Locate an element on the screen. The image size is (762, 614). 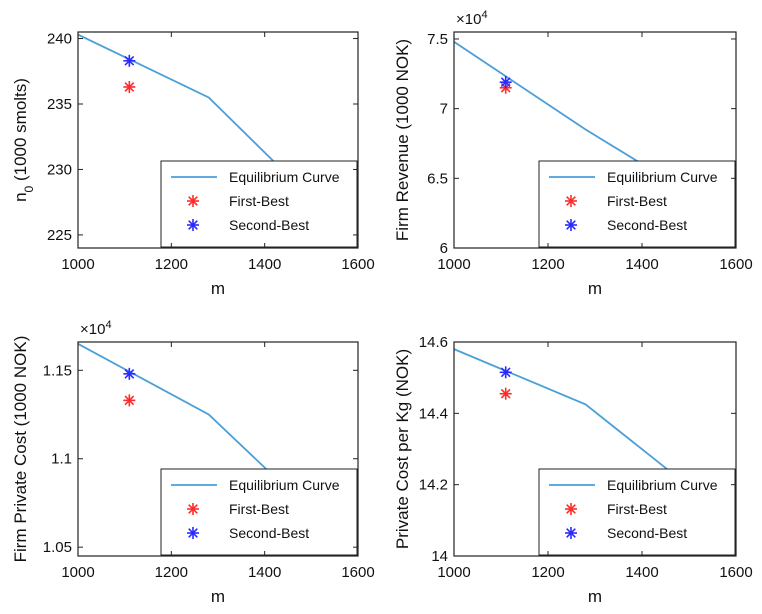
y-tick-label: 6.5 is located at coordinates (437, 178).